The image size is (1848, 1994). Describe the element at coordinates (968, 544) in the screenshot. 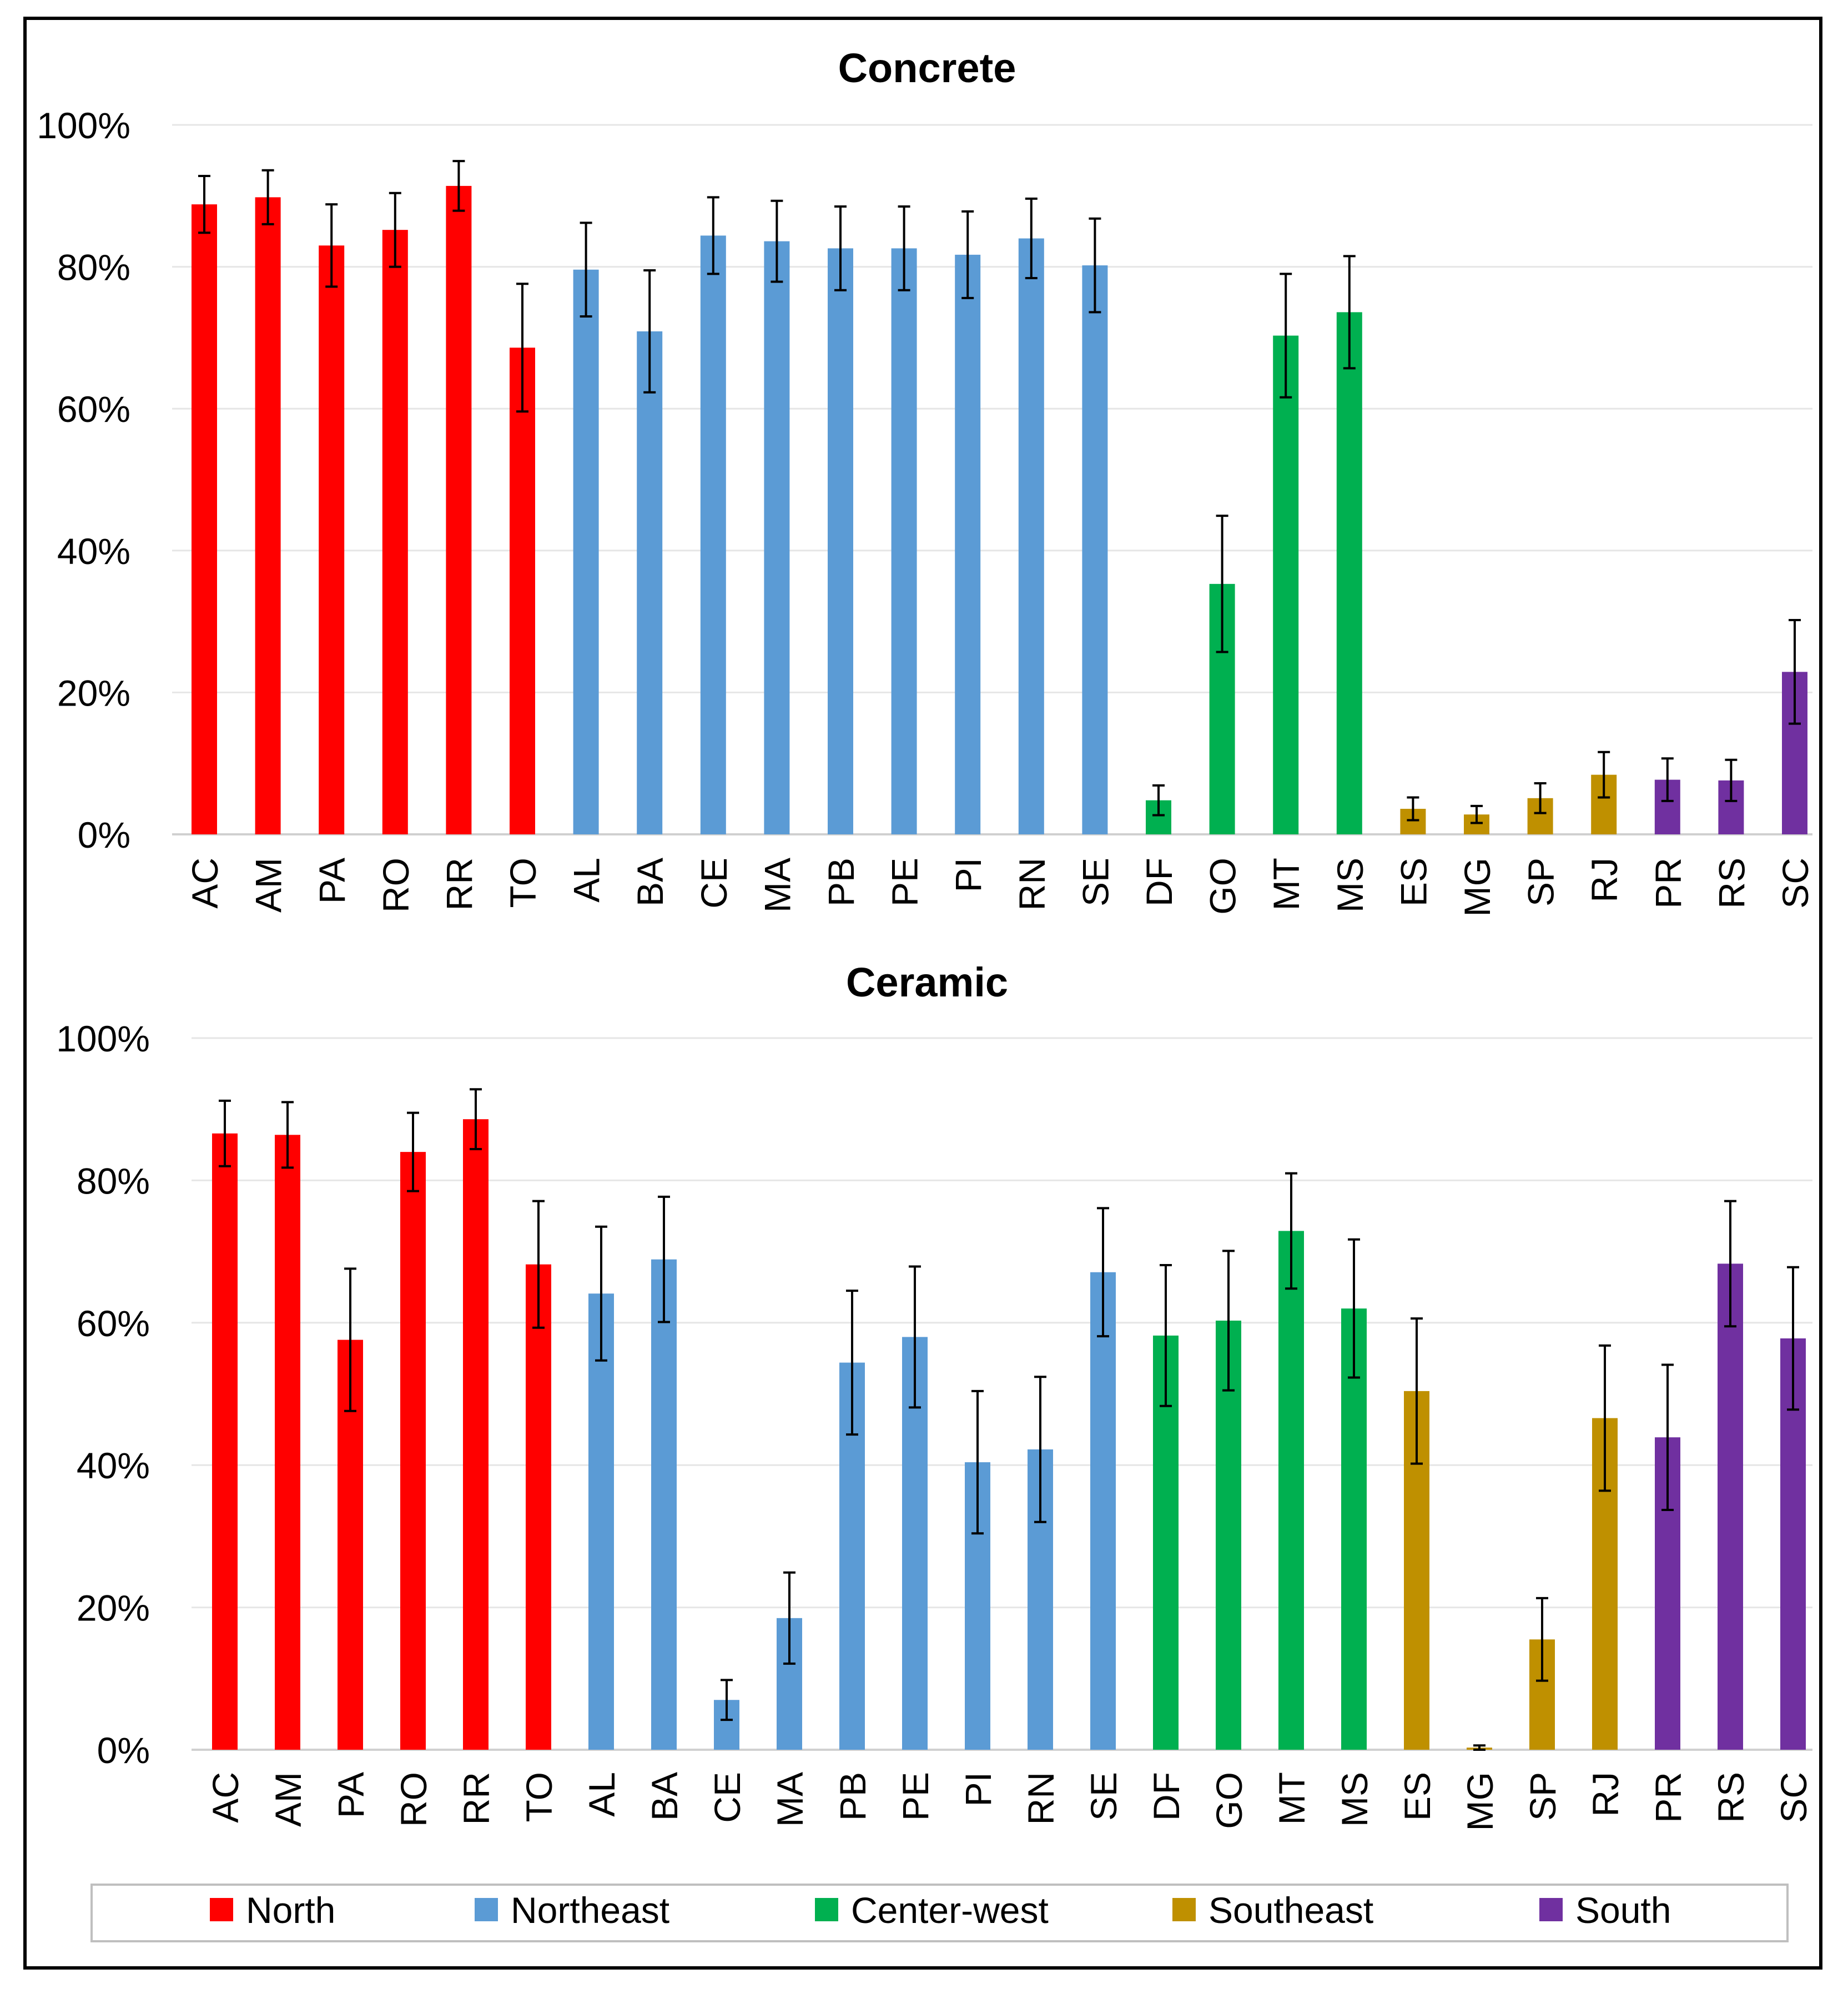

I see `concrete-bar-pi` at that location.